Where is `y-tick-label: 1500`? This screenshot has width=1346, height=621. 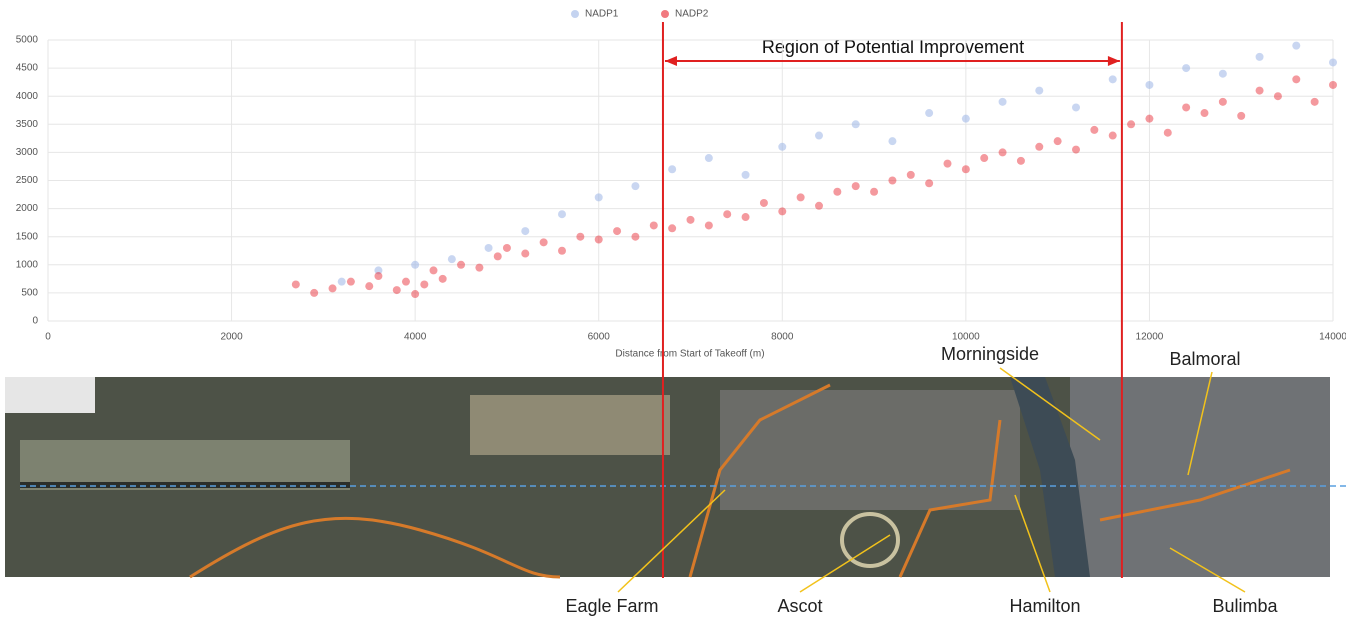
y-tick-label: 1500 is located at coordinates (27, 236).